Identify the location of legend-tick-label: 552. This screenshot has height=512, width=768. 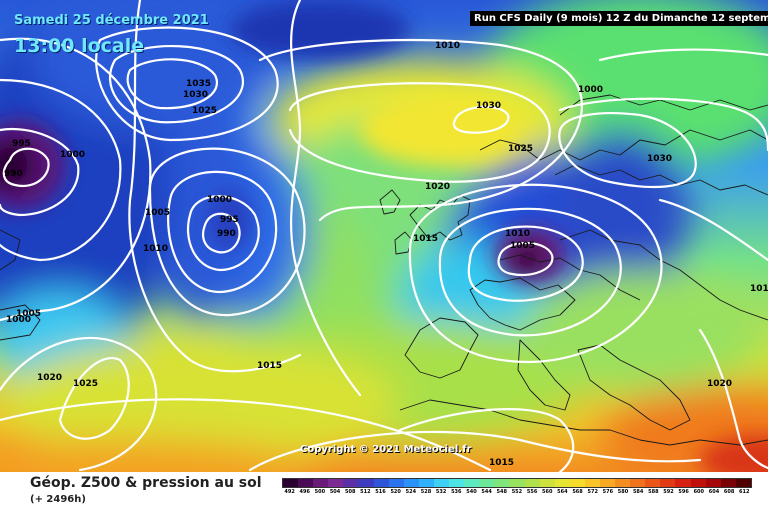
(517, 492).